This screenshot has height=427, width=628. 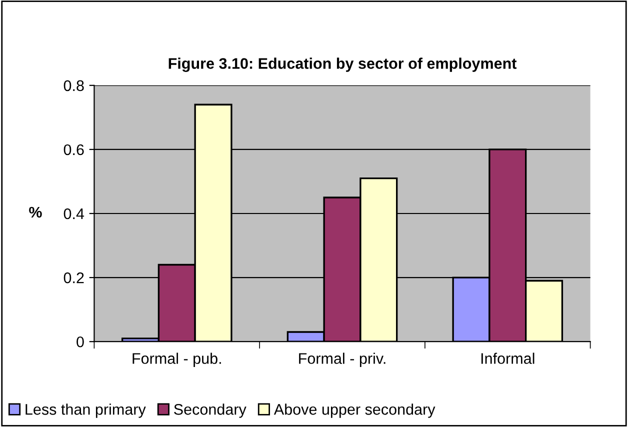 What do you see at coordinates (342, 359) in the screenshot?
I see `x-tick-label: Formal - priv.` at bounding box center [342, 359].